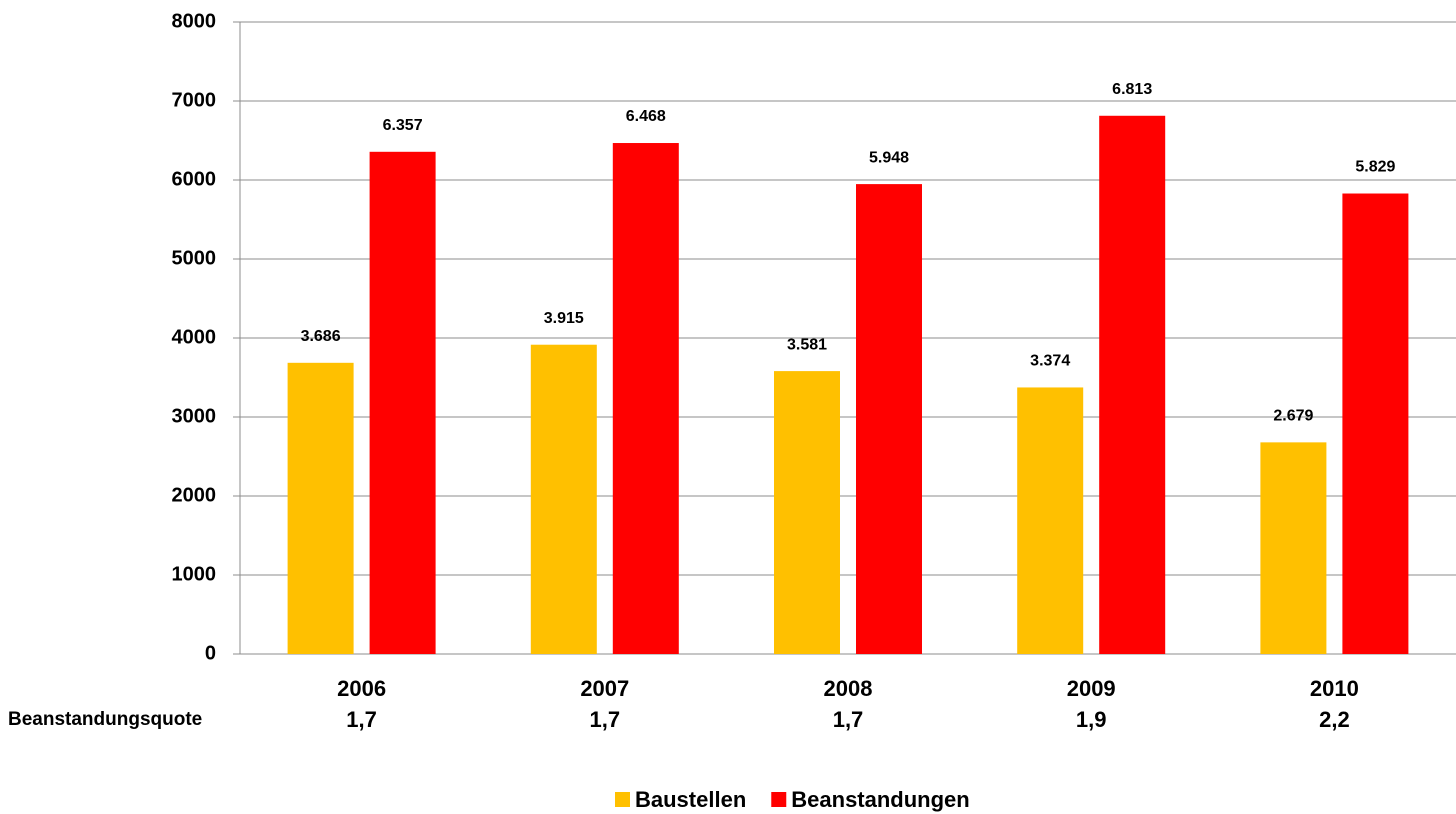 Image resolution: width=1456 pixels, height=814 pixels. I want to click on y-tick-label: 3000, so click(194, 416).